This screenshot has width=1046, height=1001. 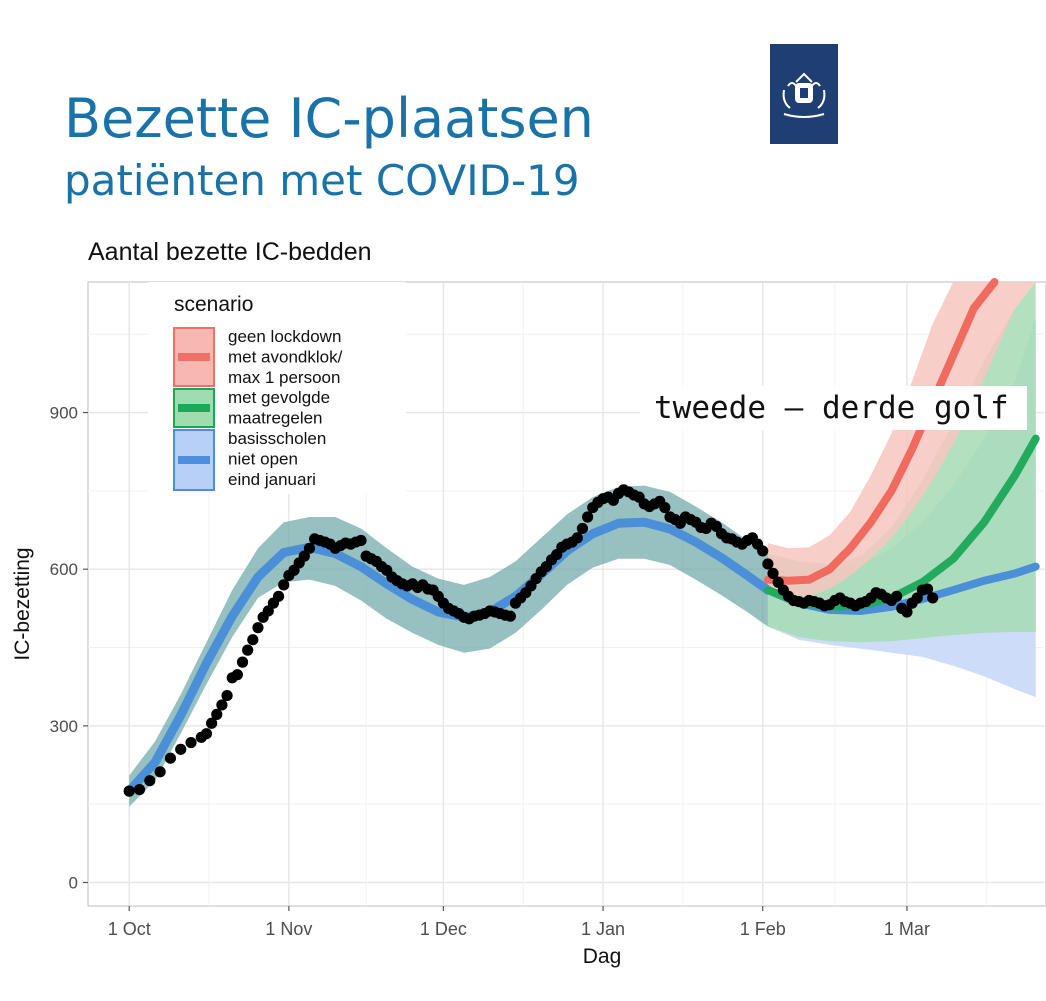 What do you see at coordinates (284, 377) in the screenshot?
I see `legend-label-0-2: max 1 persoon` at bounding box center [284, 377].